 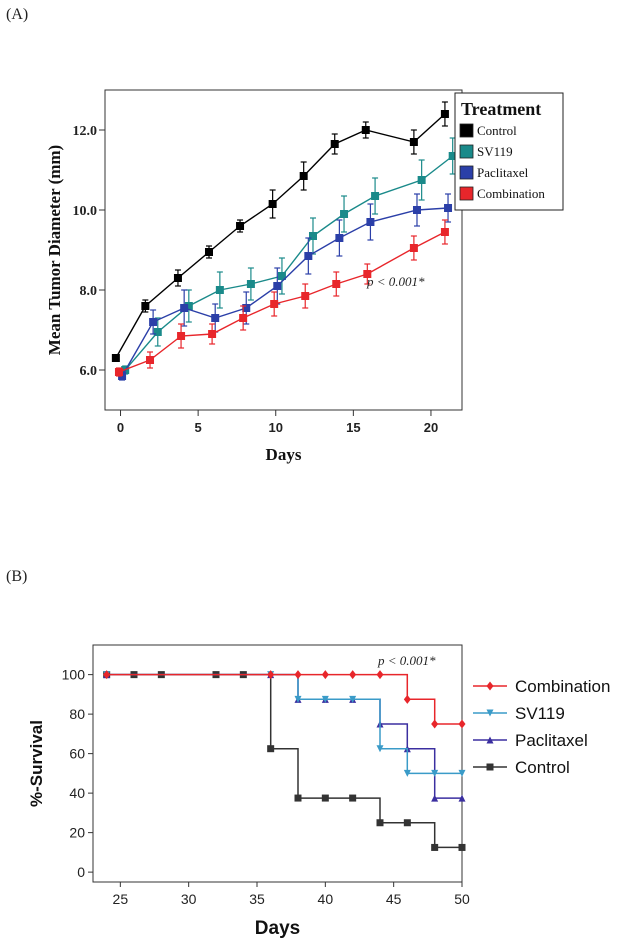 What do you see at coordinates (17, 576) in the screenshot?
I see `panel-label-b: (B)` at bounding box center [17, 576].